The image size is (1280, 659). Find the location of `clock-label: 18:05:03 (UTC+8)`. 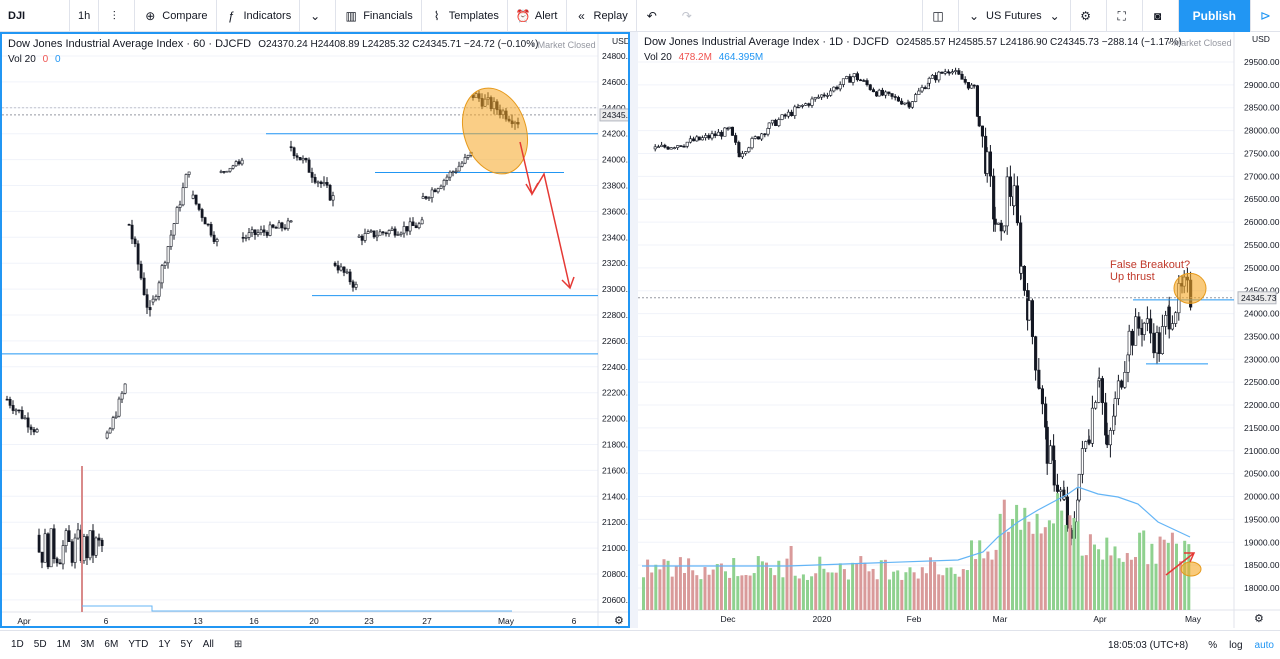

clock-label: 18:05:03 (UTC+8) is located at coordinates (1148, 645).